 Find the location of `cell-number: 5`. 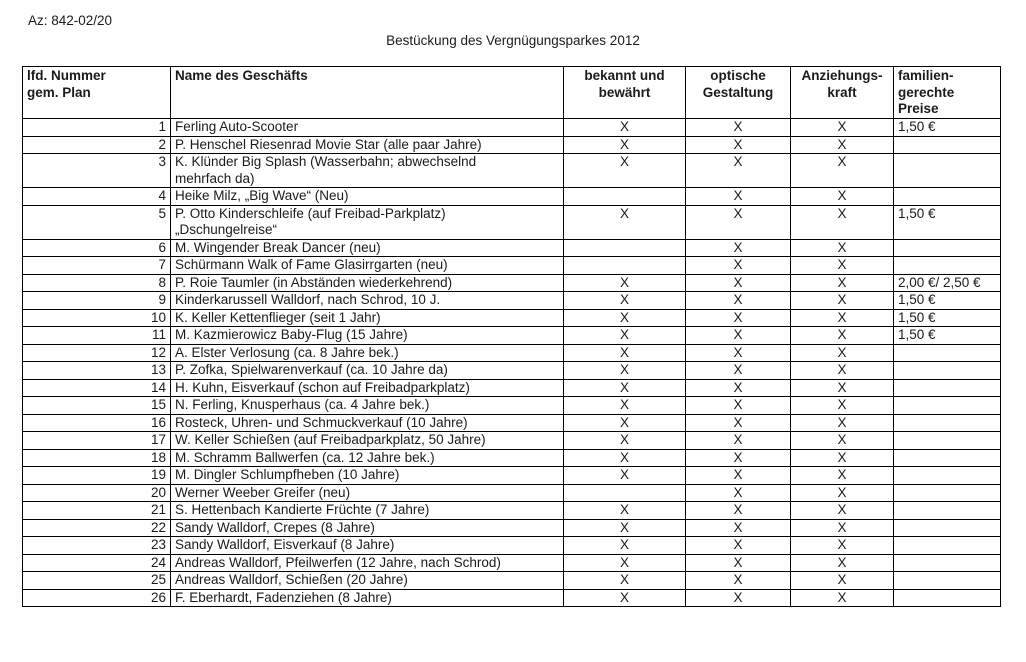

cell-number: 5 is located at coordinates (96, 222).